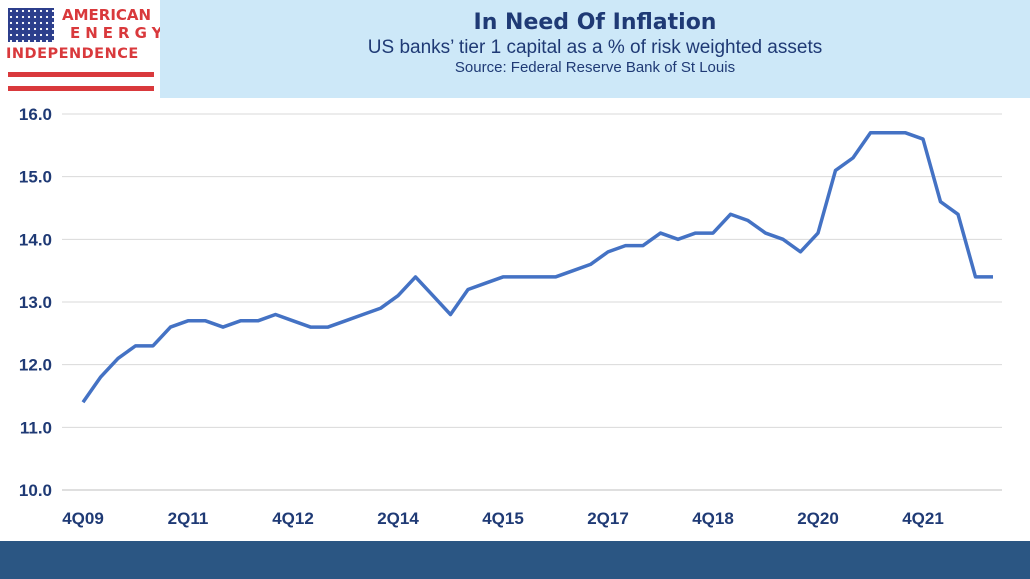  I want to click on y-tick-label: 14.0, so click(35, 239).